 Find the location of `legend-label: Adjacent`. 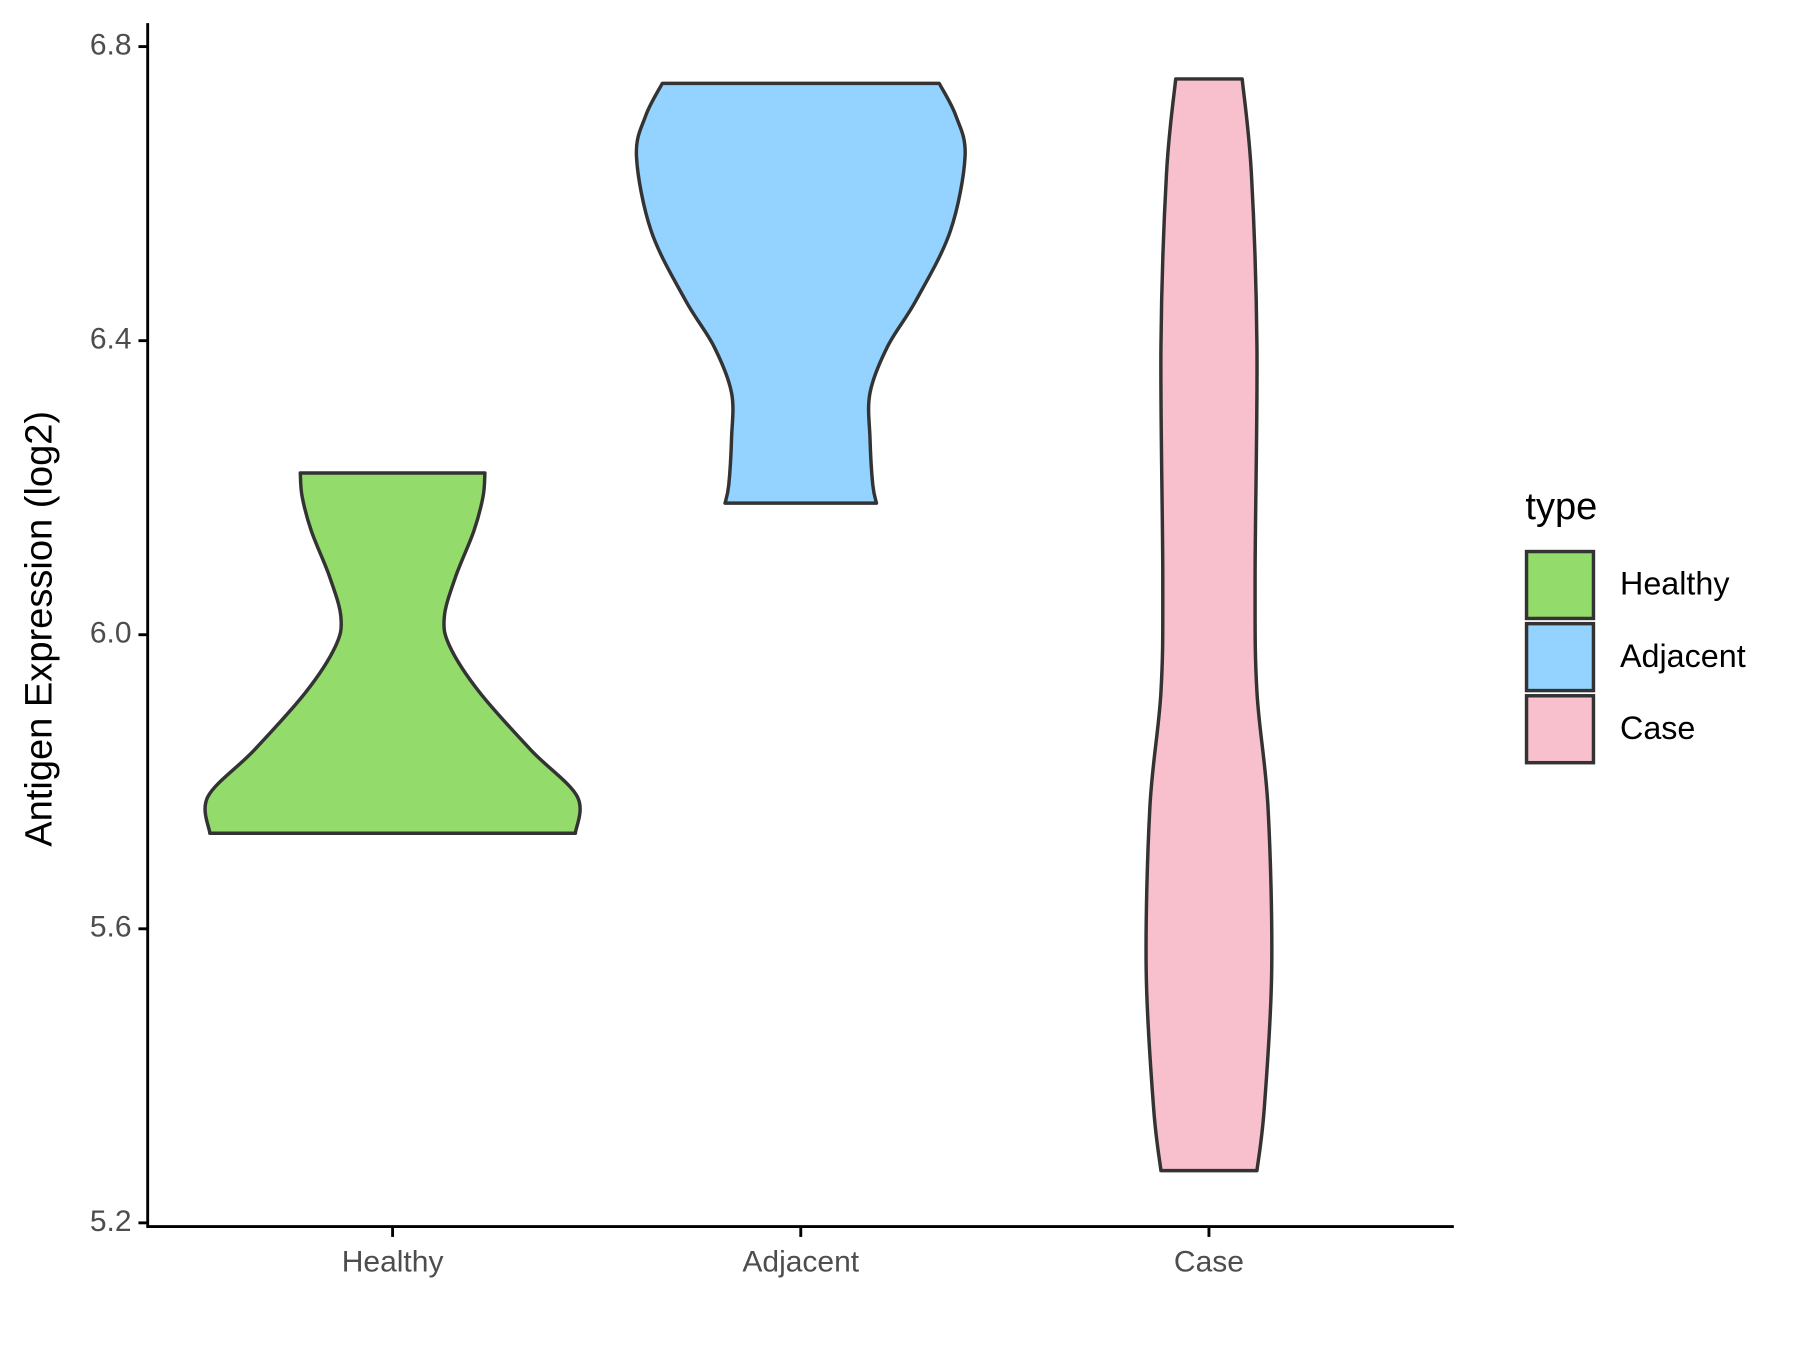

legend-label: Adjacent is located at coordinates (1683, 656).